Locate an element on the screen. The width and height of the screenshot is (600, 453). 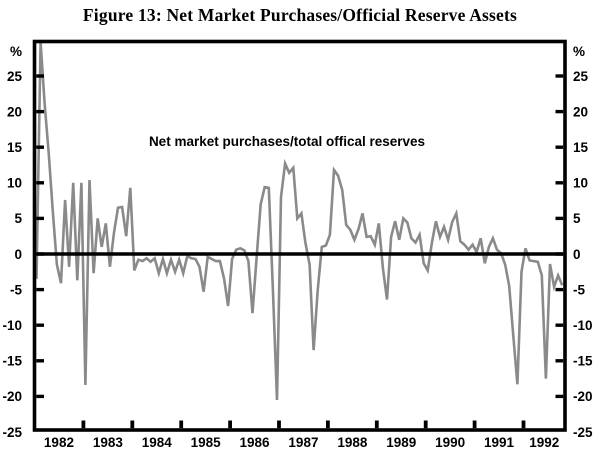
y-axis-label-right: 0 is located at coordinates (577, 254).